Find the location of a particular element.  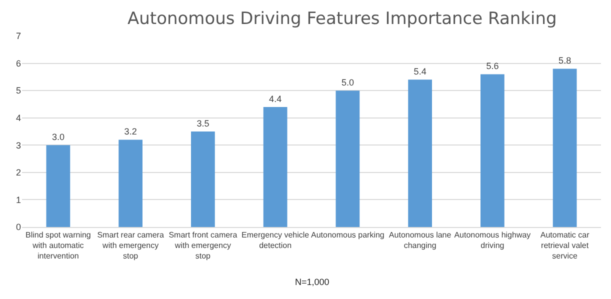

y-tick-label: 0 is located at coordinates (18, 227).